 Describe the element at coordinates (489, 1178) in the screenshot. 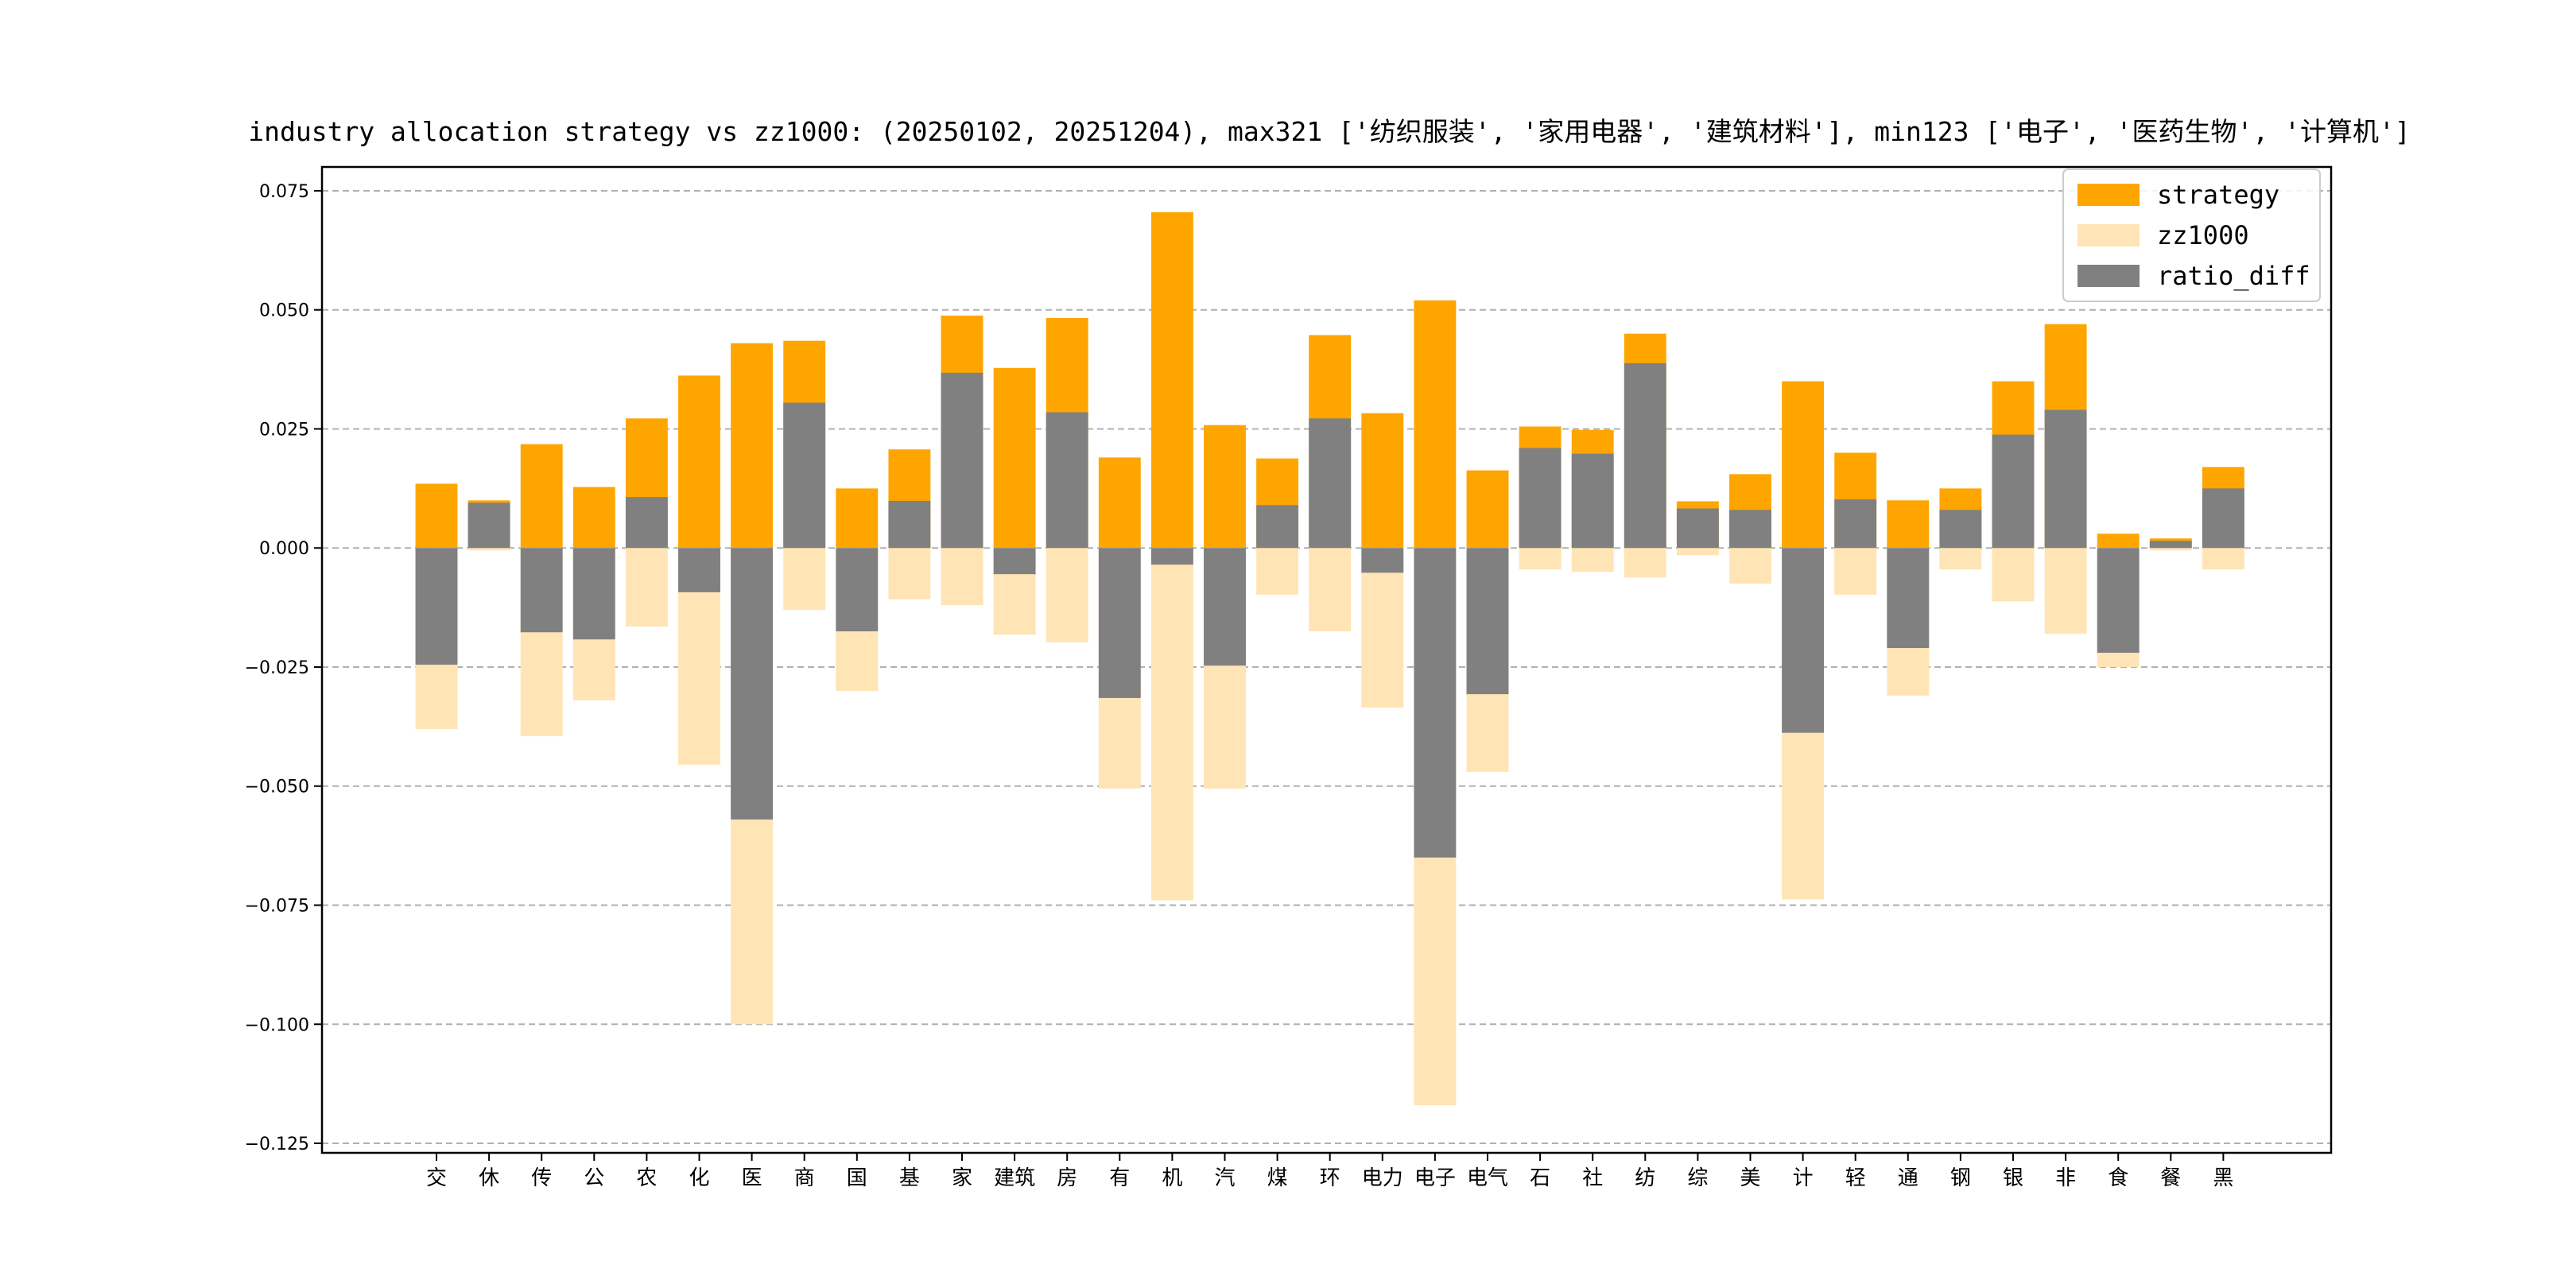

I see `x-tick-label: 休` at that location.